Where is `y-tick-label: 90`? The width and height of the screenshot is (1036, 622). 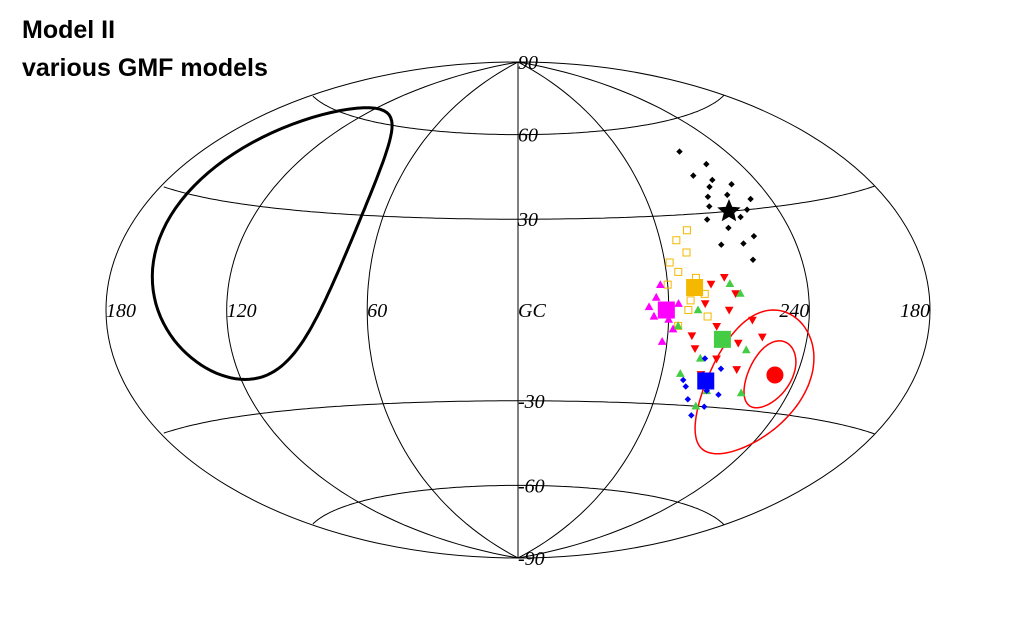
y-tick-label: 90 is located at coordinates (528, 63).